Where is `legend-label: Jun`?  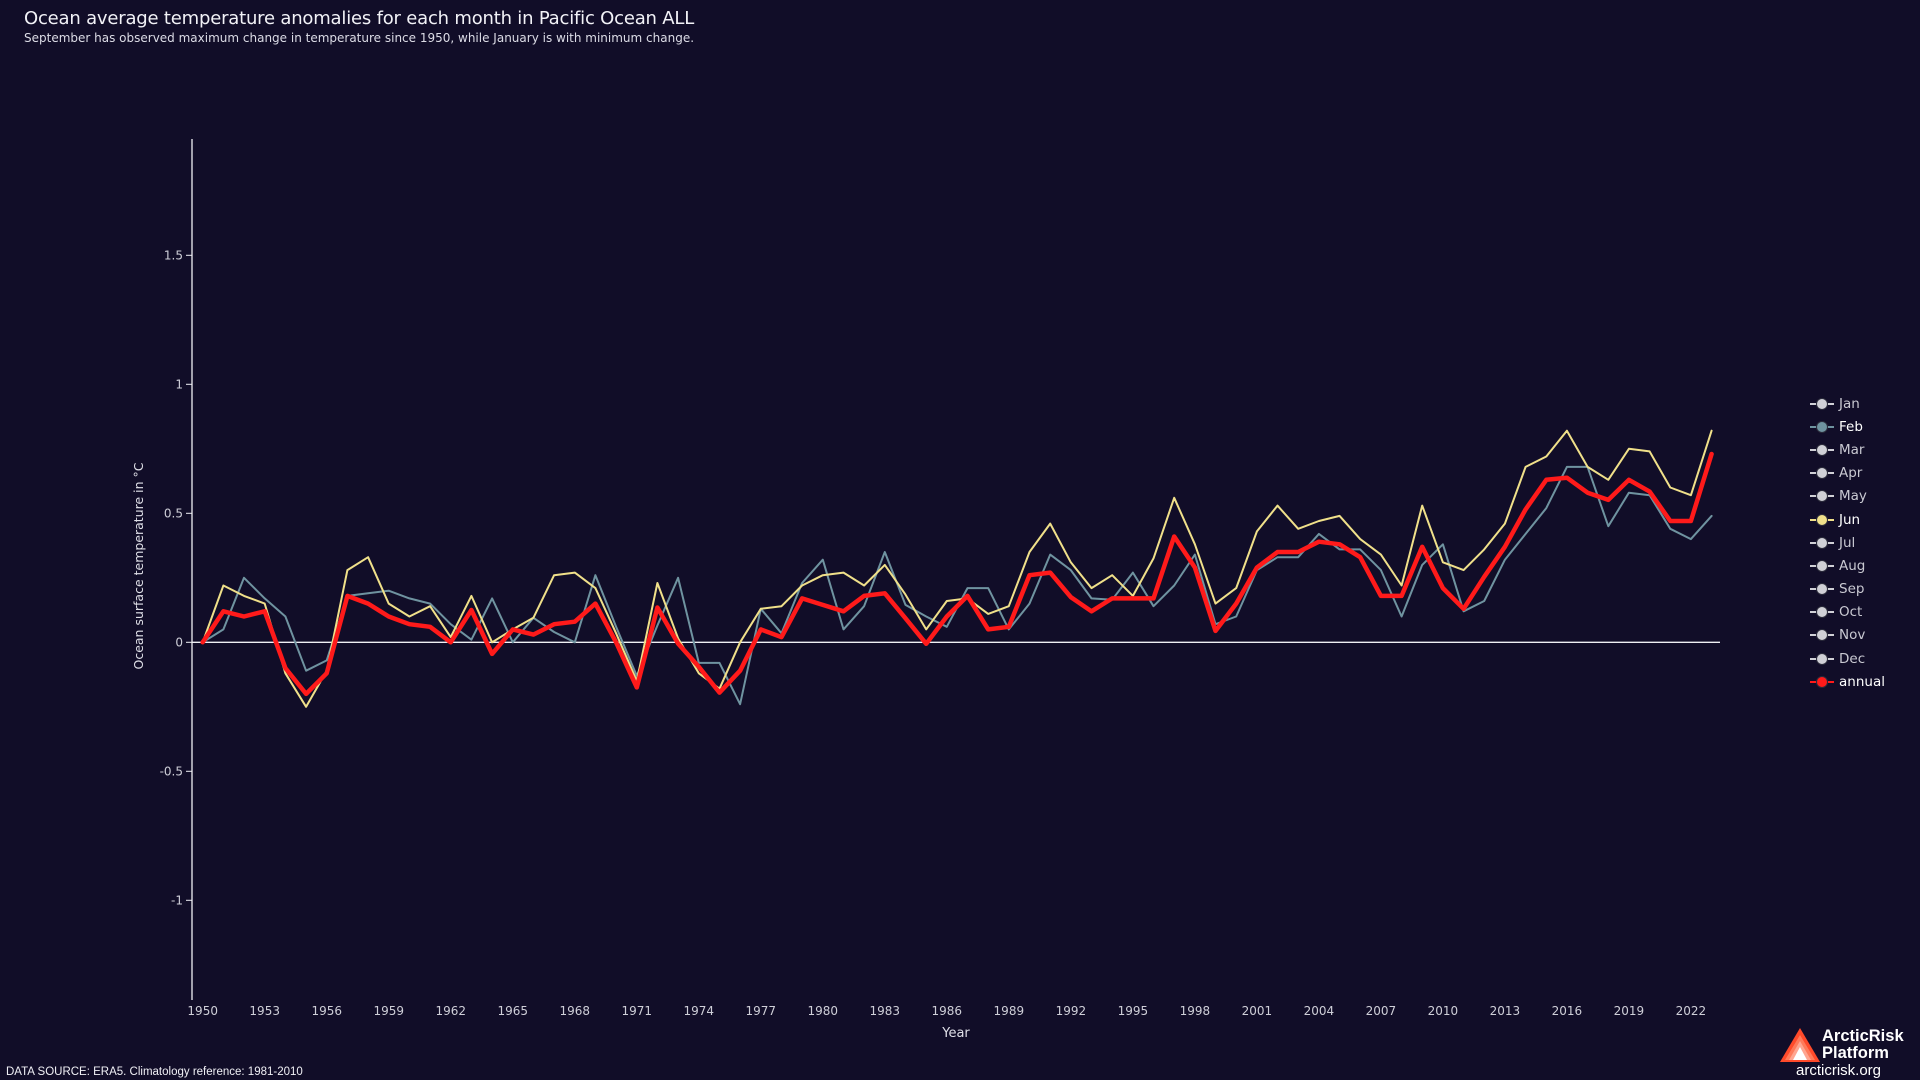 legend-label: Jun is located at coordinates (1850, 519).